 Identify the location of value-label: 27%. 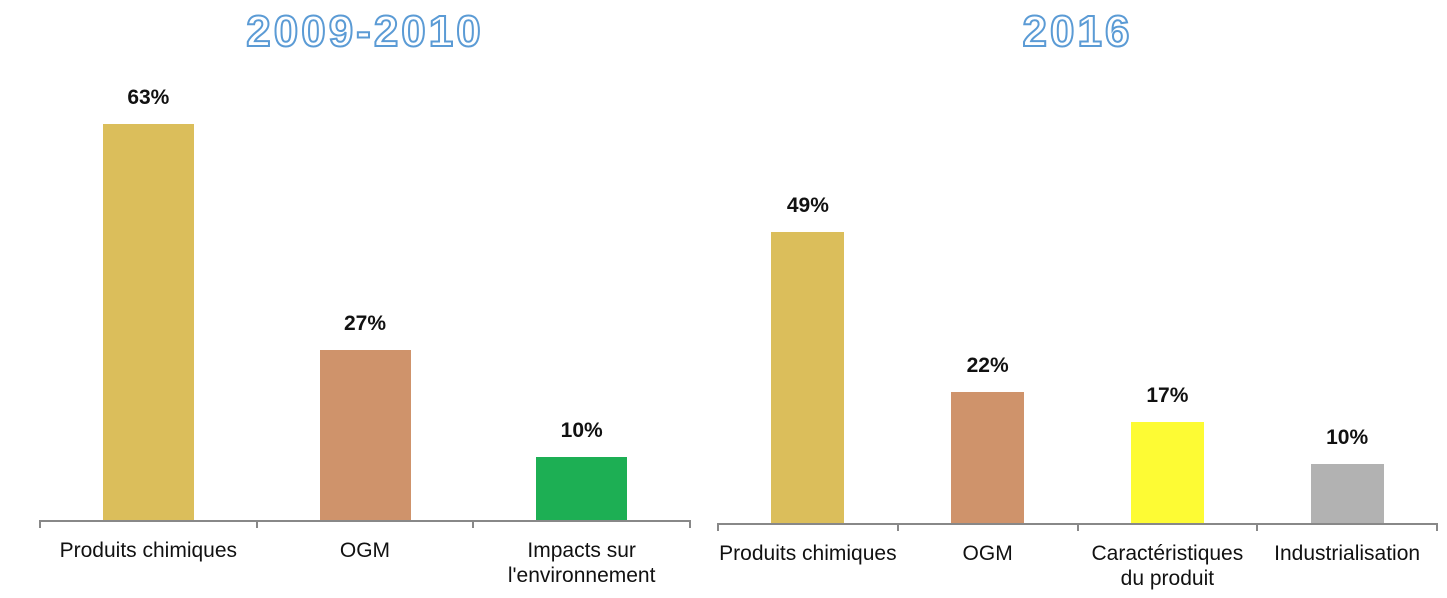
(365, 324).